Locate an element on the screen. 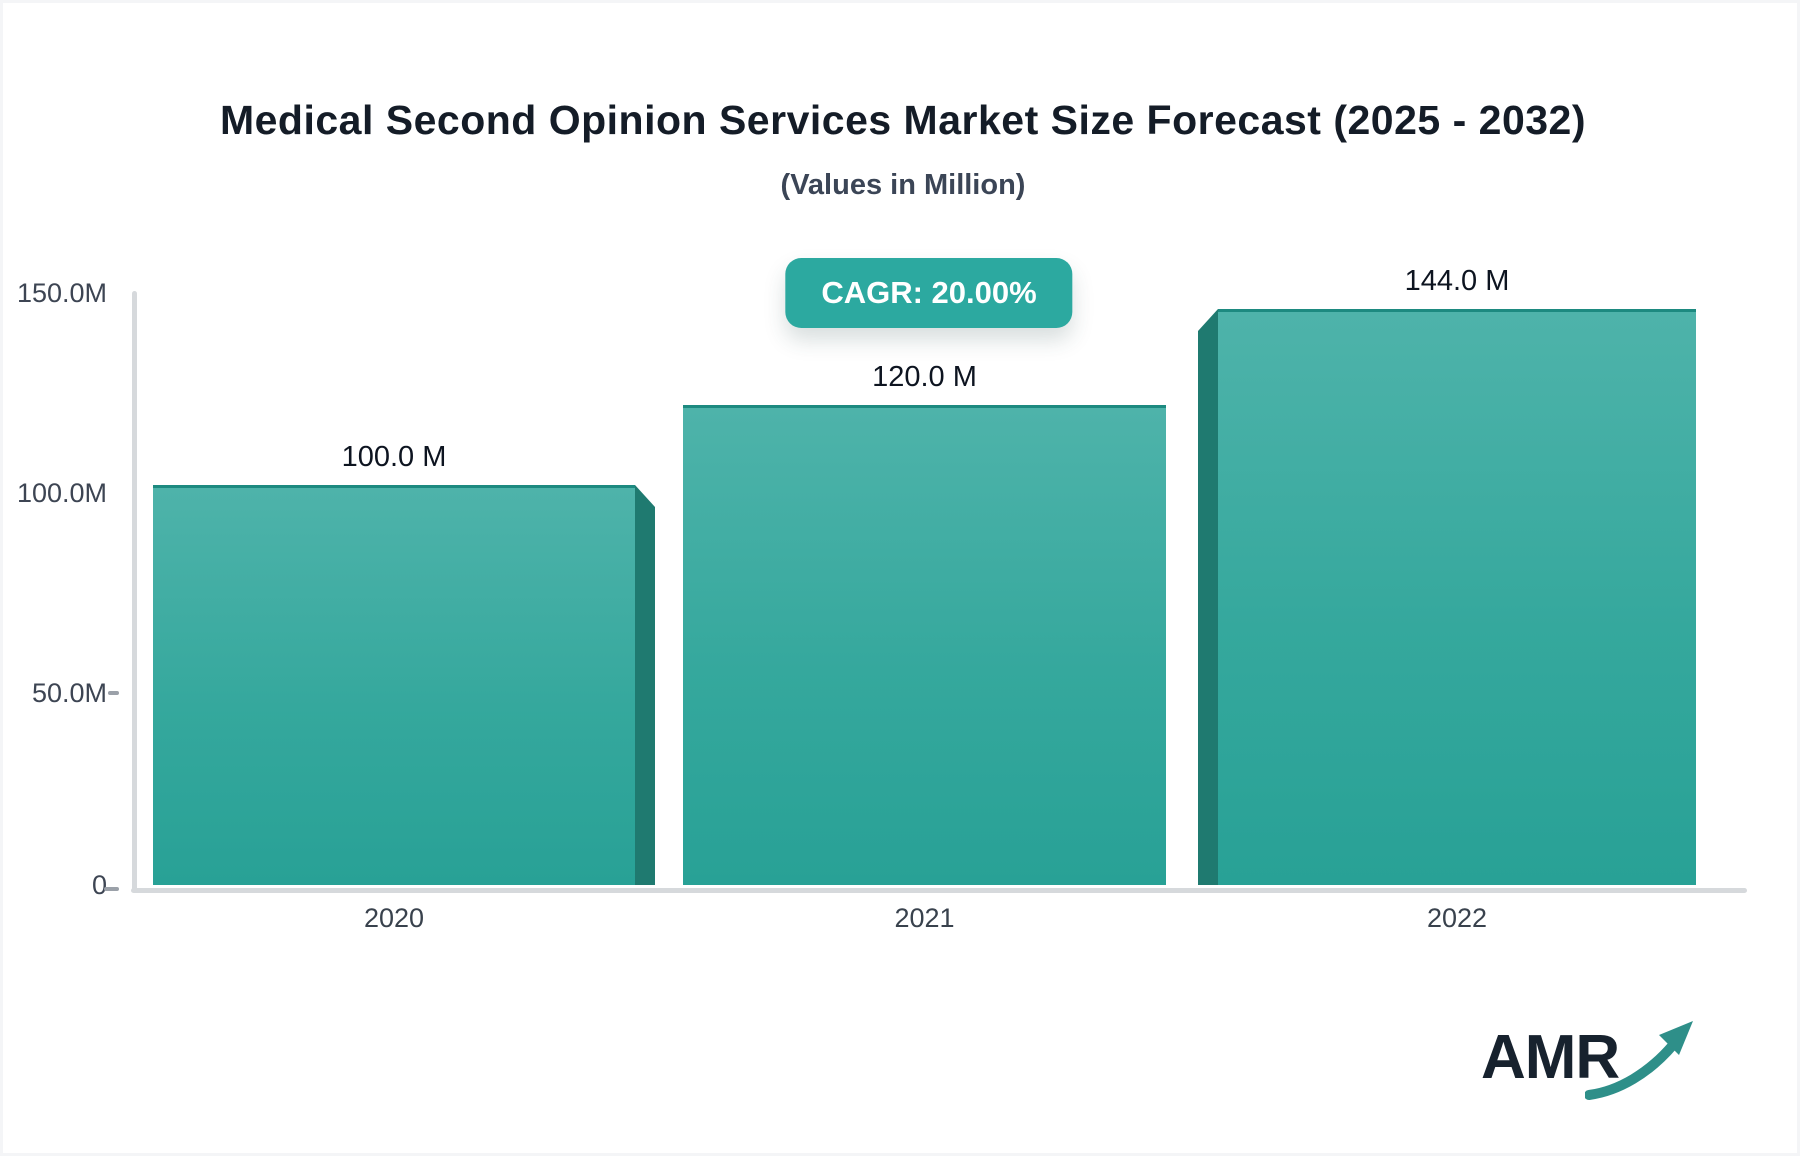 This screenshot has width=1800, height=1156. bar-2022 is located at coordinates (1447, 597).